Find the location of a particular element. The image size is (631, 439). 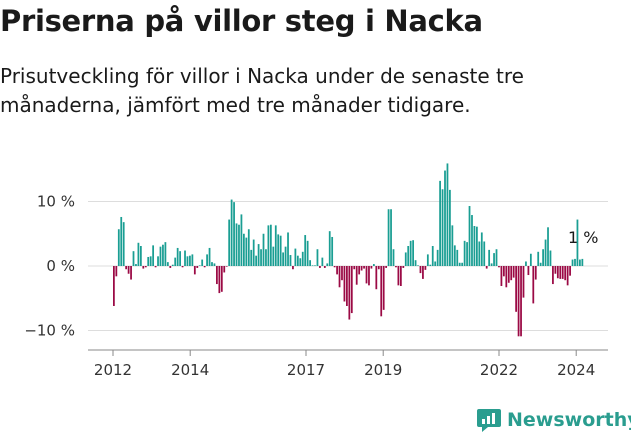

x-tick-label: 2012 is located at coordinates (113, 370).